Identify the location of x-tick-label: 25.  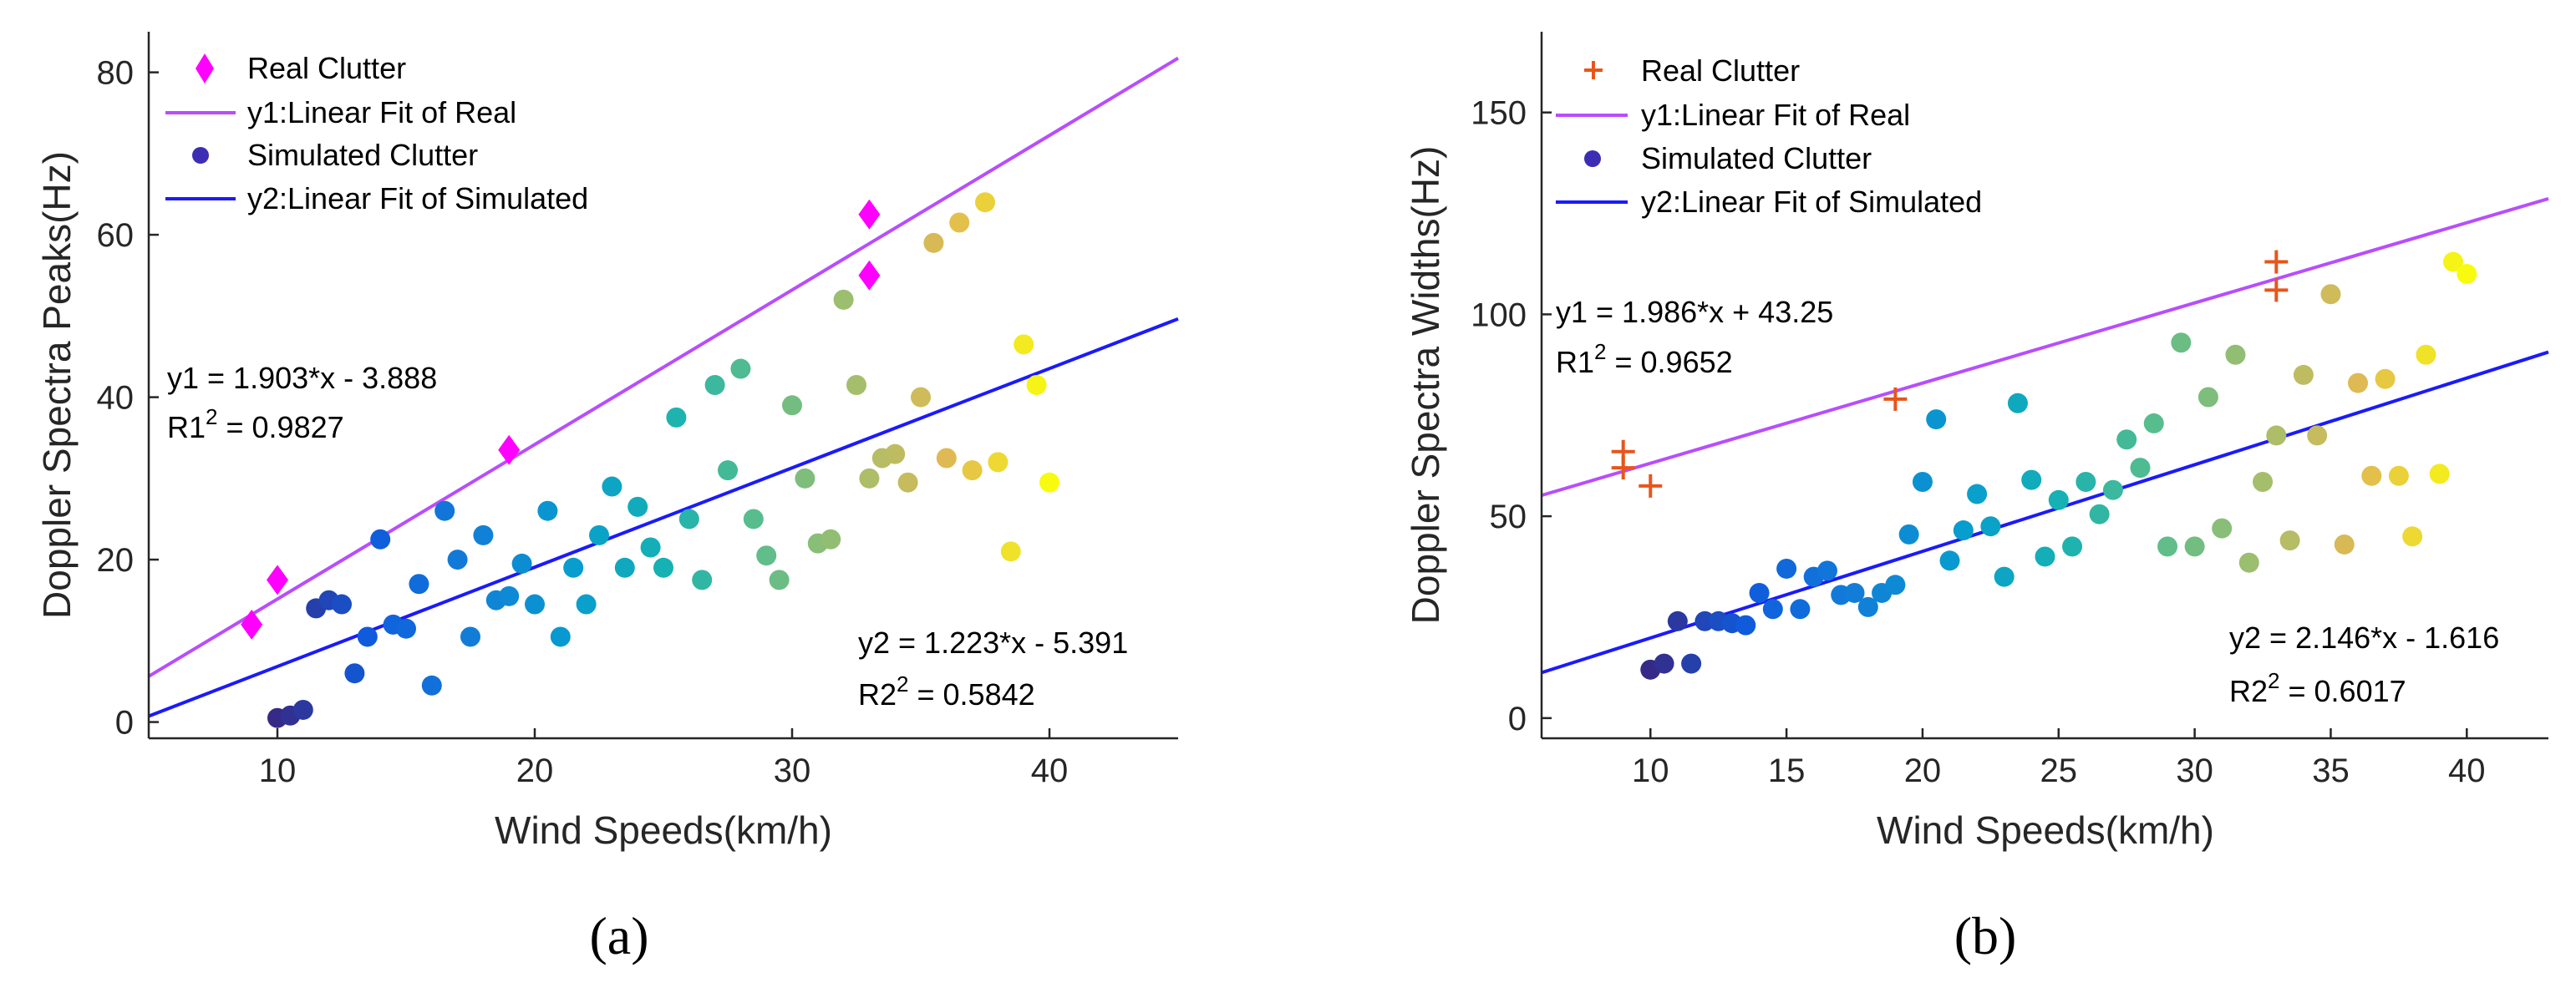
(2059, 771).